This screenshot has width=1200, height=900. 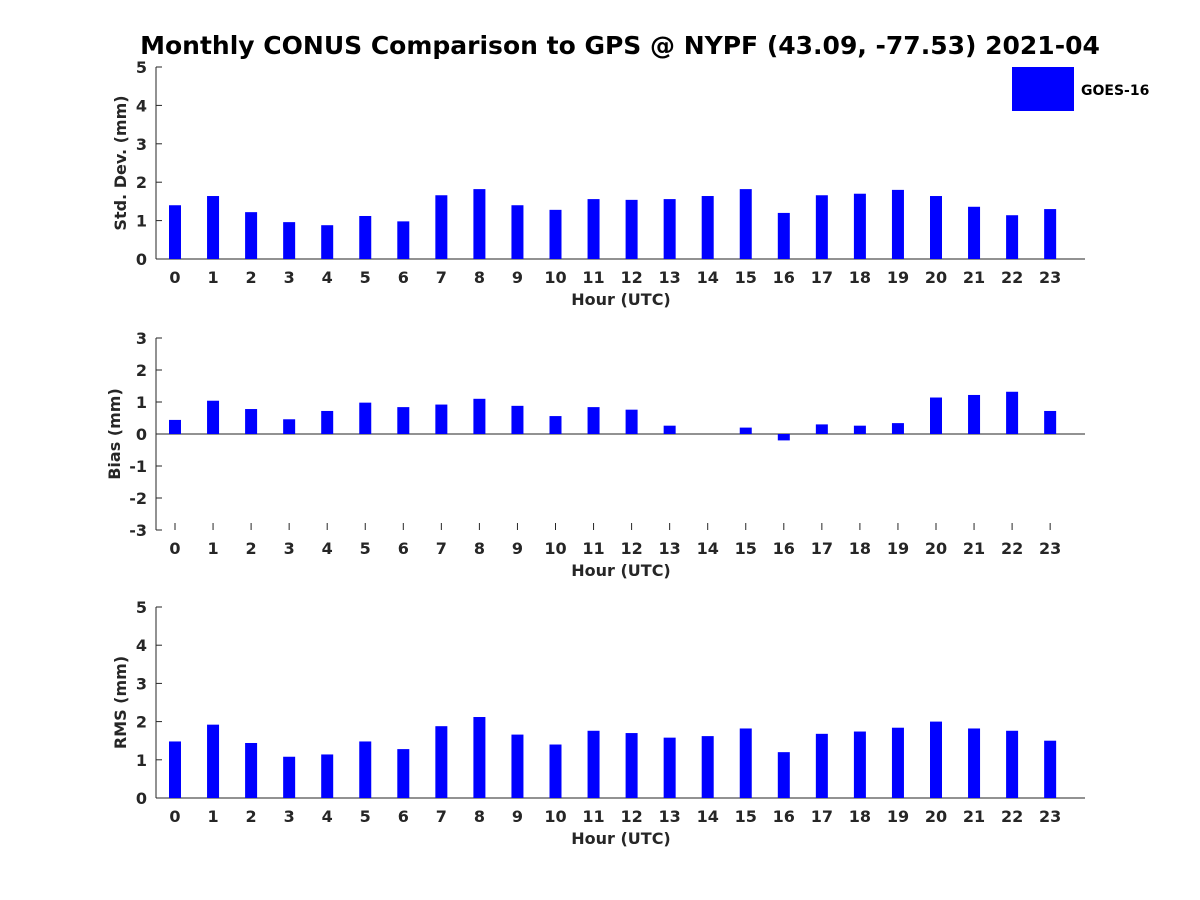 I want to click on legend-label: GOES-16, so click(x=1115, y=91).